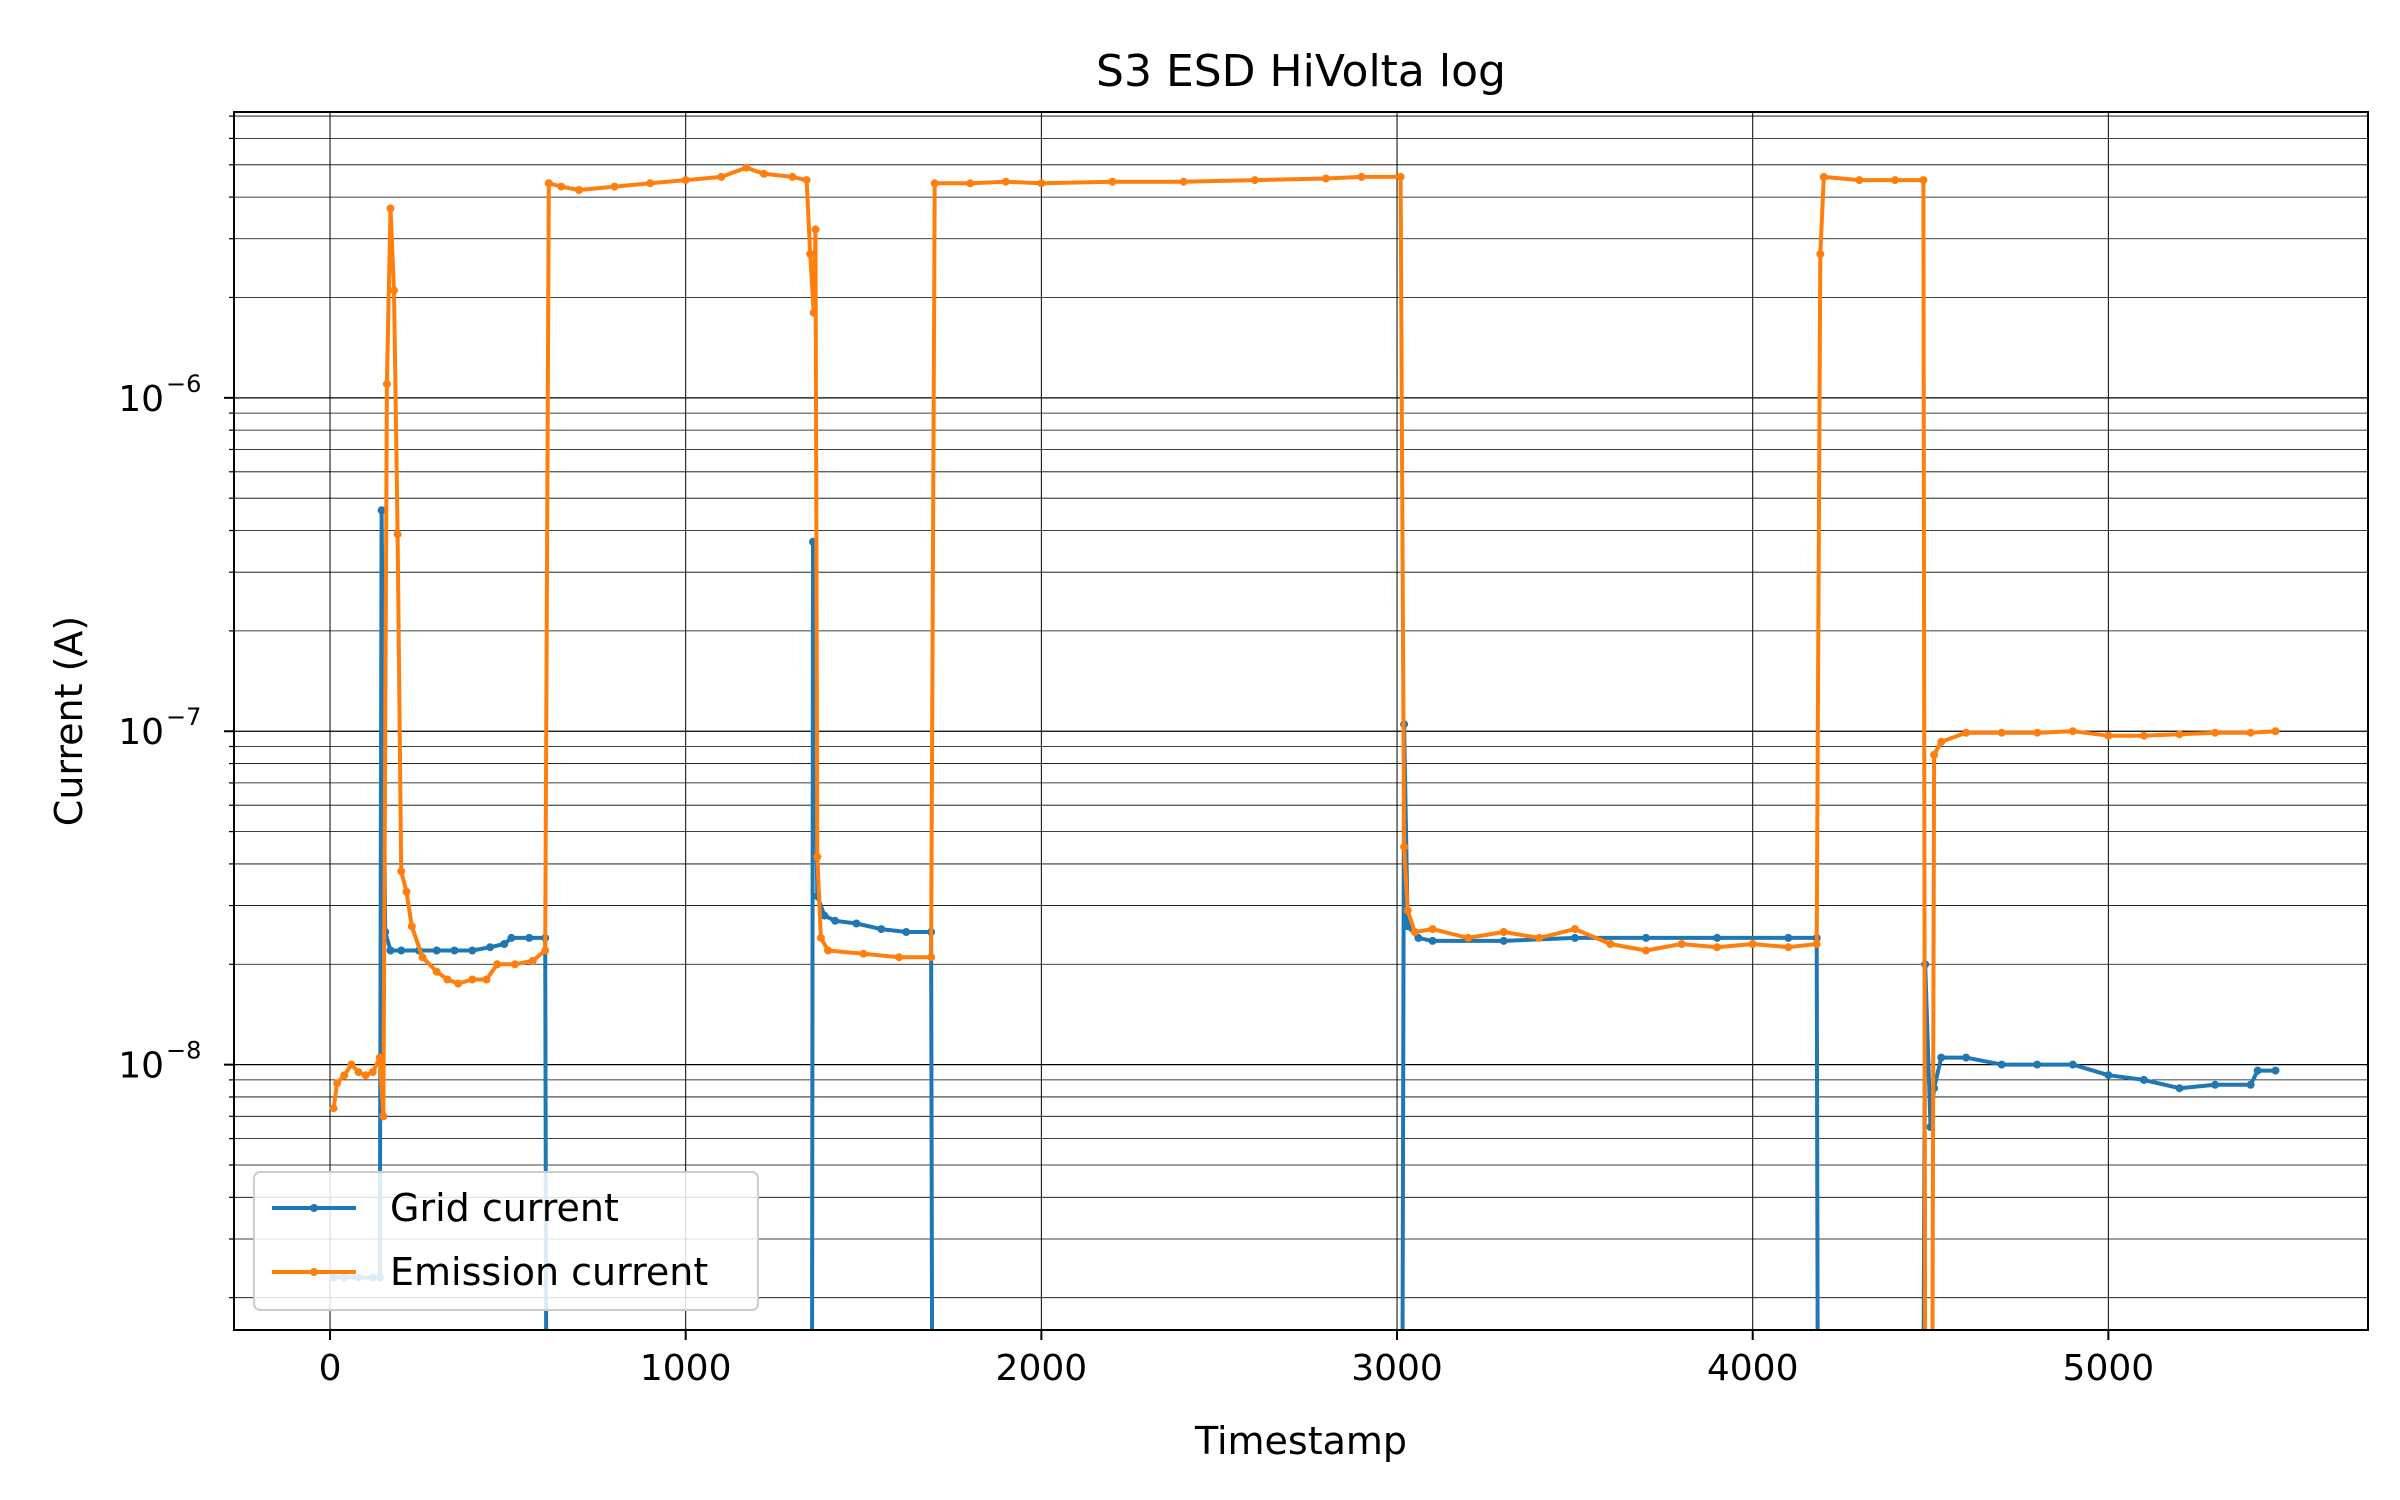  Describe the element at coordinates (1301, 71) in the screenshot. I see `chart-title: S3 ESD HiVolta log` at that location.